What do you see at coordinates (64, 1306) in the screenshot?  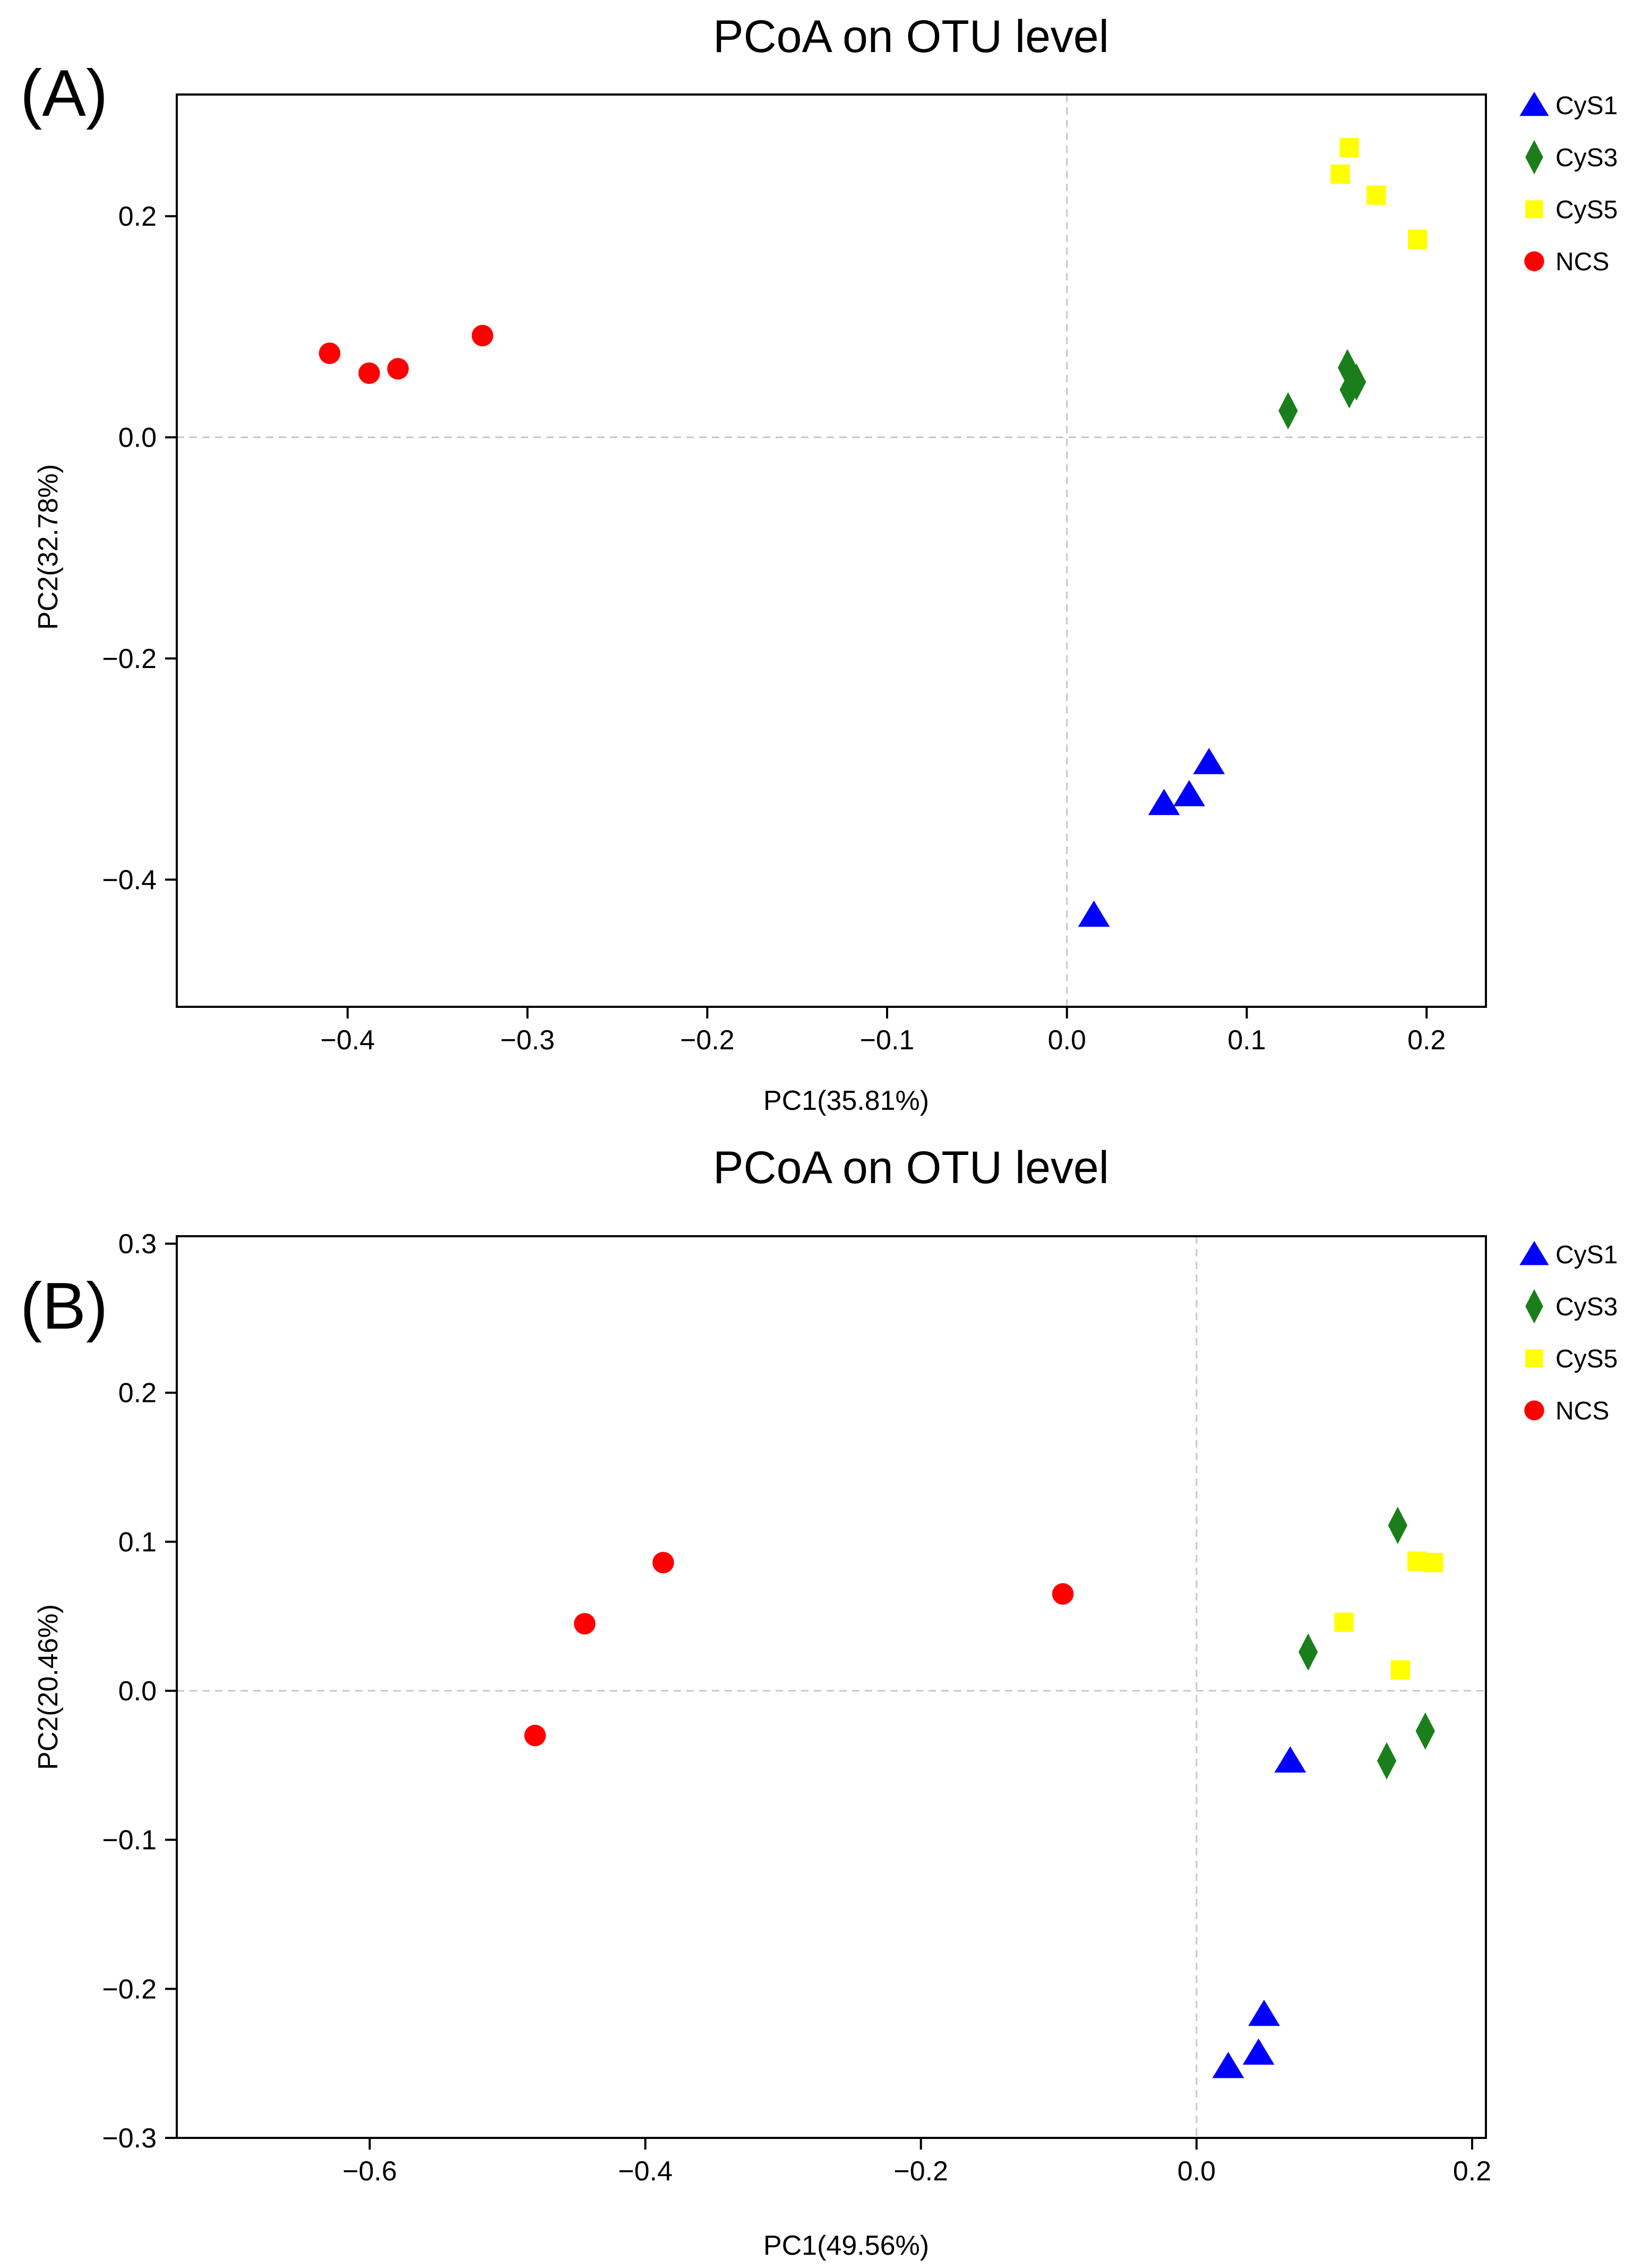 I see `panel-b-label: (B)` at bounding box center [64, 1306].